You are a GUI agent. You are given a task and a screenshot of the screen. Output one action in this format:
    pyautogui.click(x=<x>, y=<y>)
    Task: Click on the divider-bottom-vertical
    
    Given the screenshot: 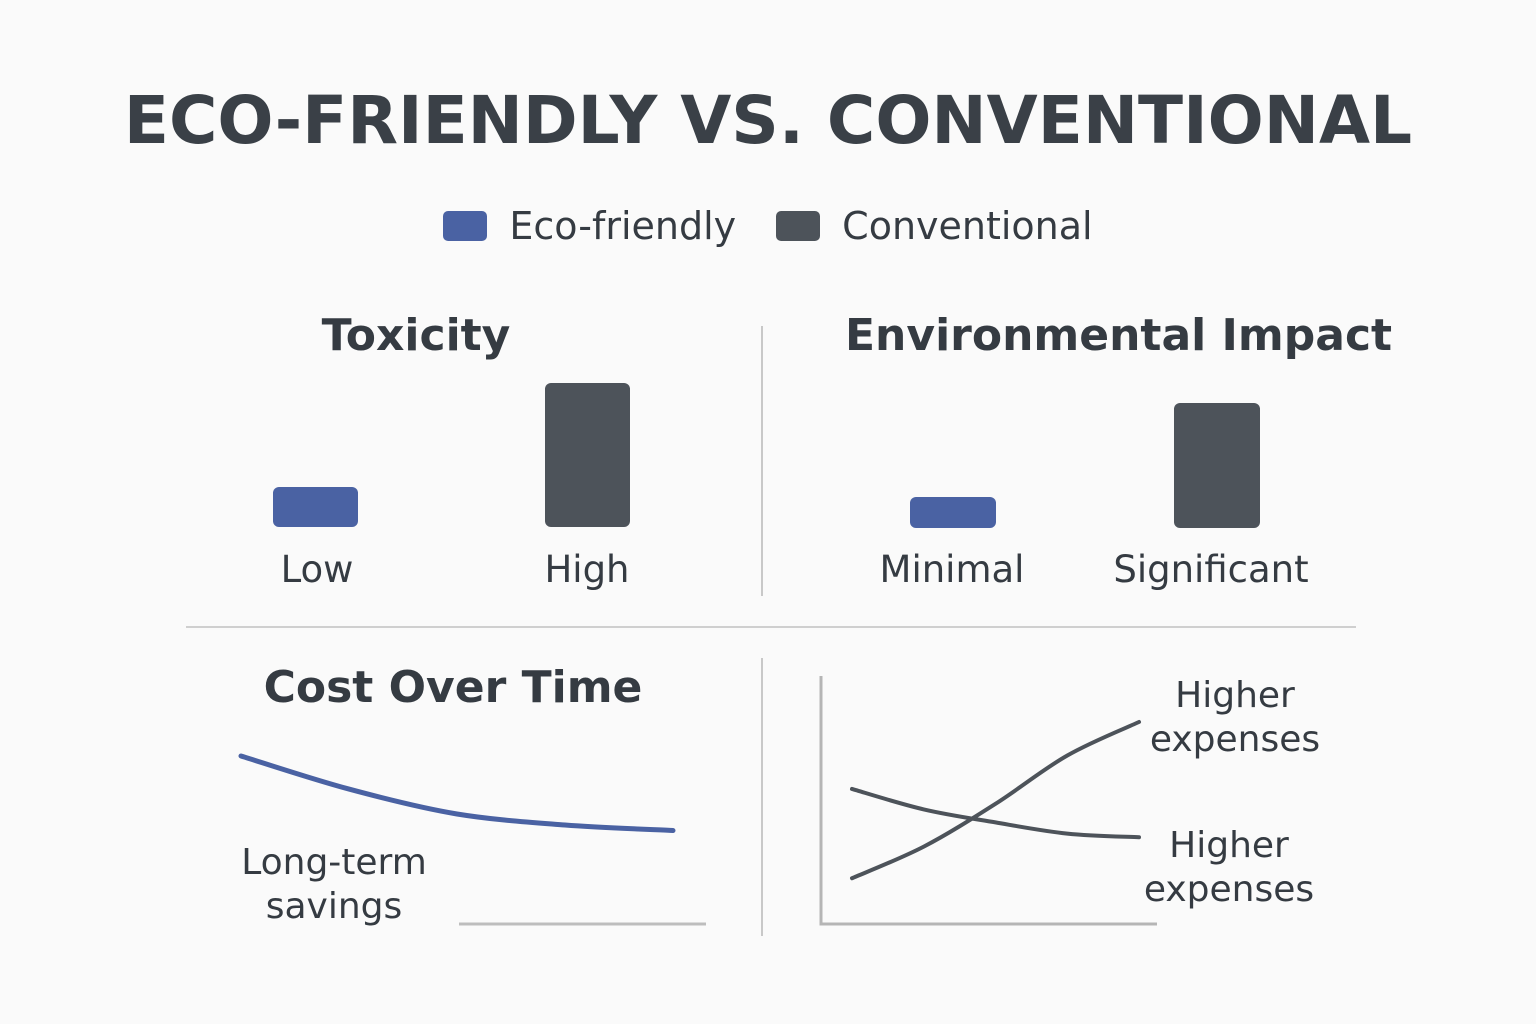 What is the action you would take?
    pyautogui.click(x=762, y=797)
    